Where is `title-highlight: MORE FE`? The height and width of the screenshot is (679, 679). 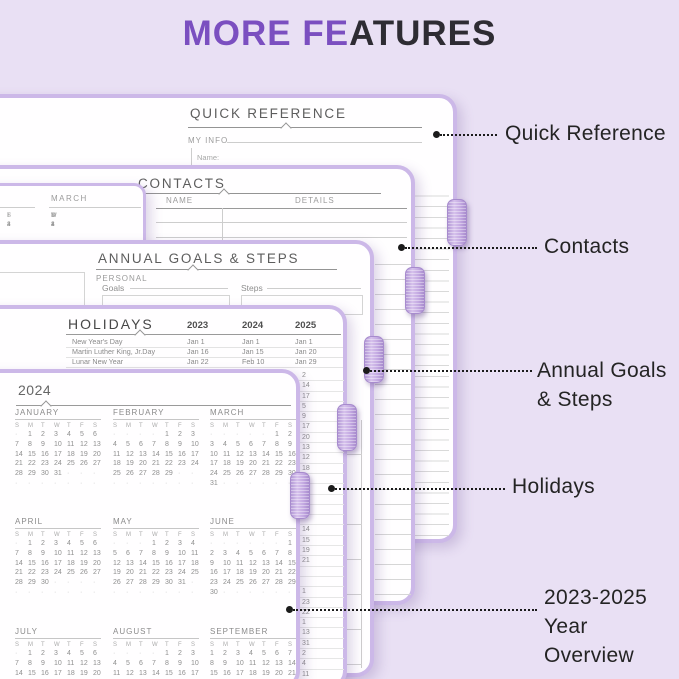
title-highlight: MORE FE is located at coordinates (266, 33).